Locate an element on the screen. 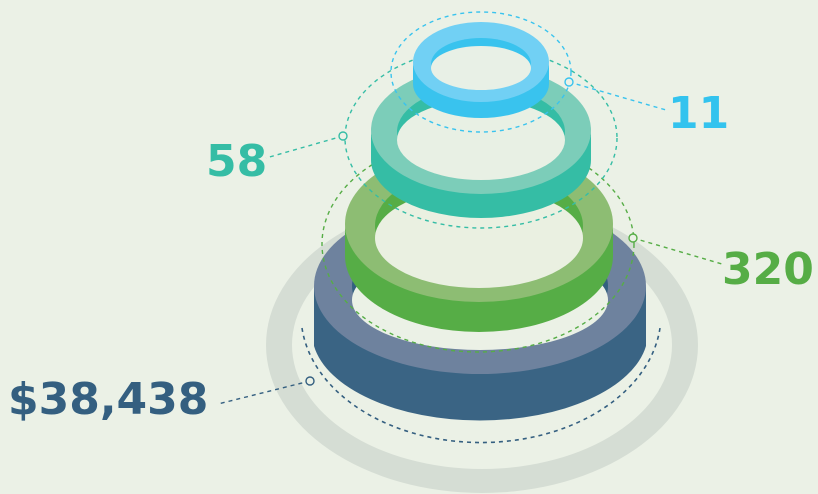  third-ring-value: 320 is located at coordinates (768, 269).